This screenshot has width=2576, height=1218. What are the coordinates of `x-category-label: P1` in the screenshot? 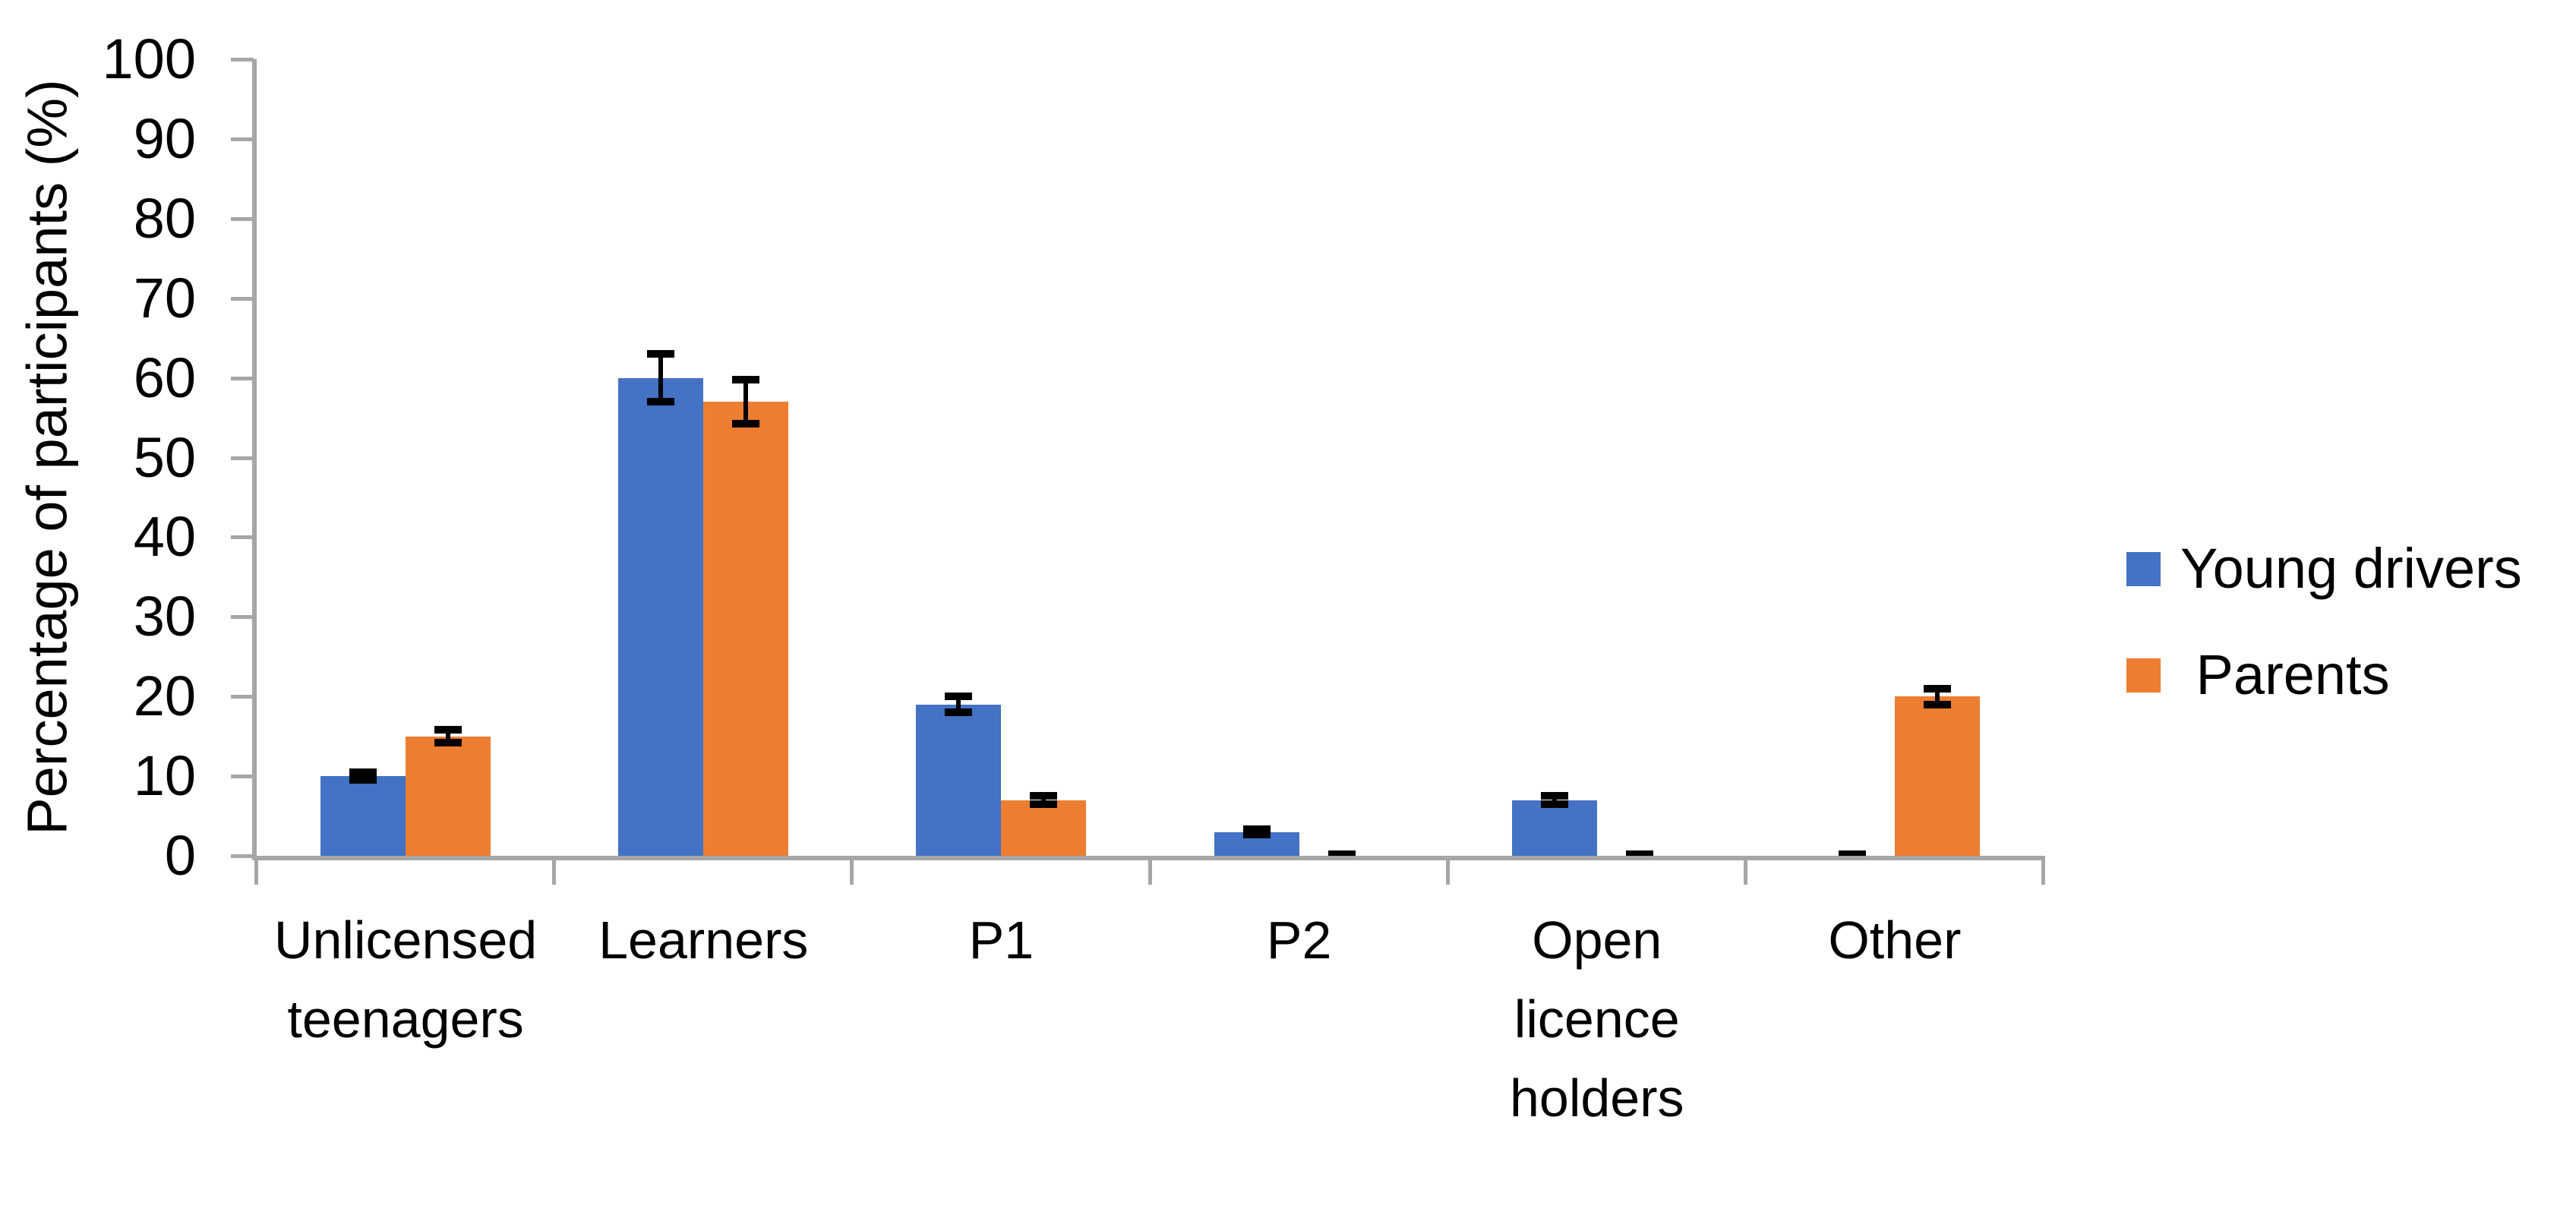 It's located at (1001, 940).